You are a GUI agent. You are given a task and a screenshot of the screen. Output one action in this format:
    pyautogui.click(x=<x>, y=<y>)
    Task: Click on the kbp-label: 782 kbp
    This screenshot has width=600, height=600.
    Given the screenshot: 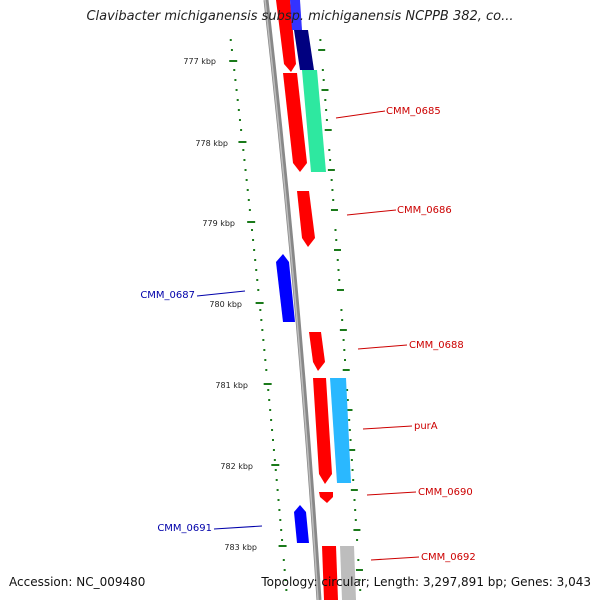 What is the action you would take?
    pyautogui.click(x=236, y=466)
    